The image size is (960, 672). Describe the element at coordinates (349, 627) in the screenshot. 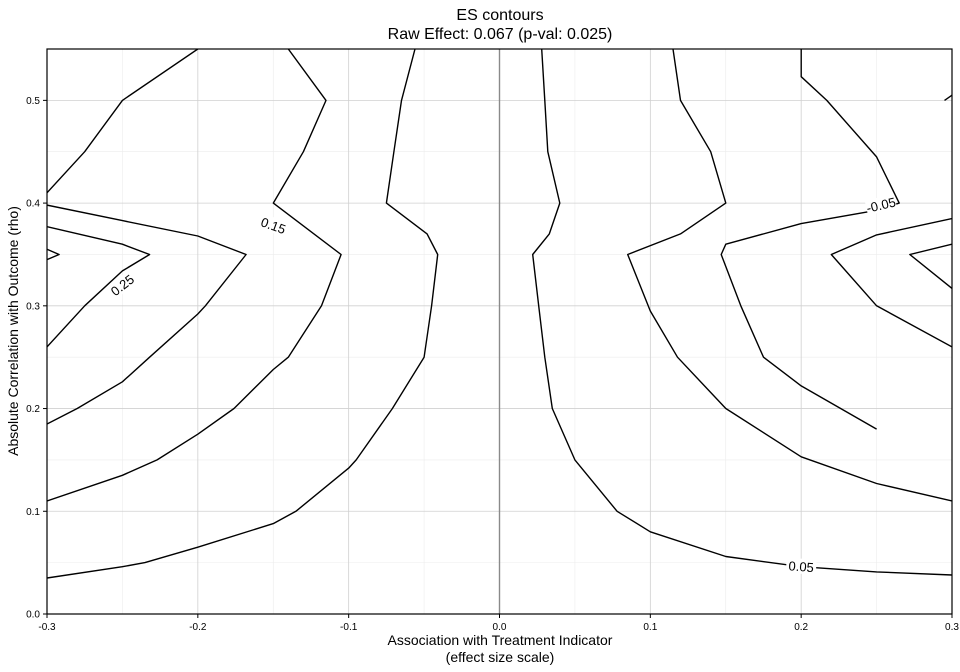

I see `x-tick-label: -0.1` at that location.